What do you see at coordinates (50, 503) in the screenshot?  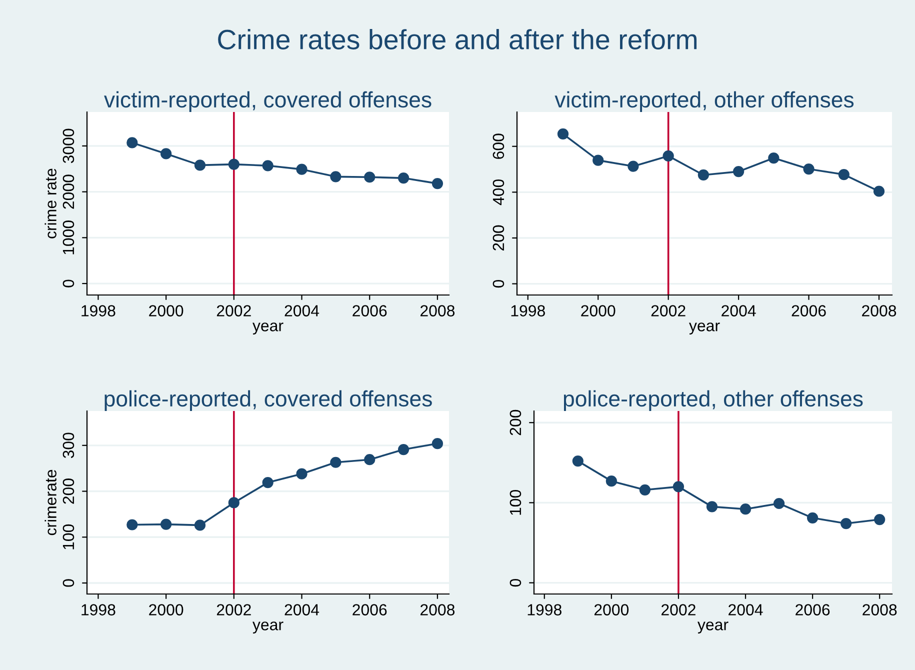 I see `y-axis-title: crimerate` at bounding box center [50, 503].